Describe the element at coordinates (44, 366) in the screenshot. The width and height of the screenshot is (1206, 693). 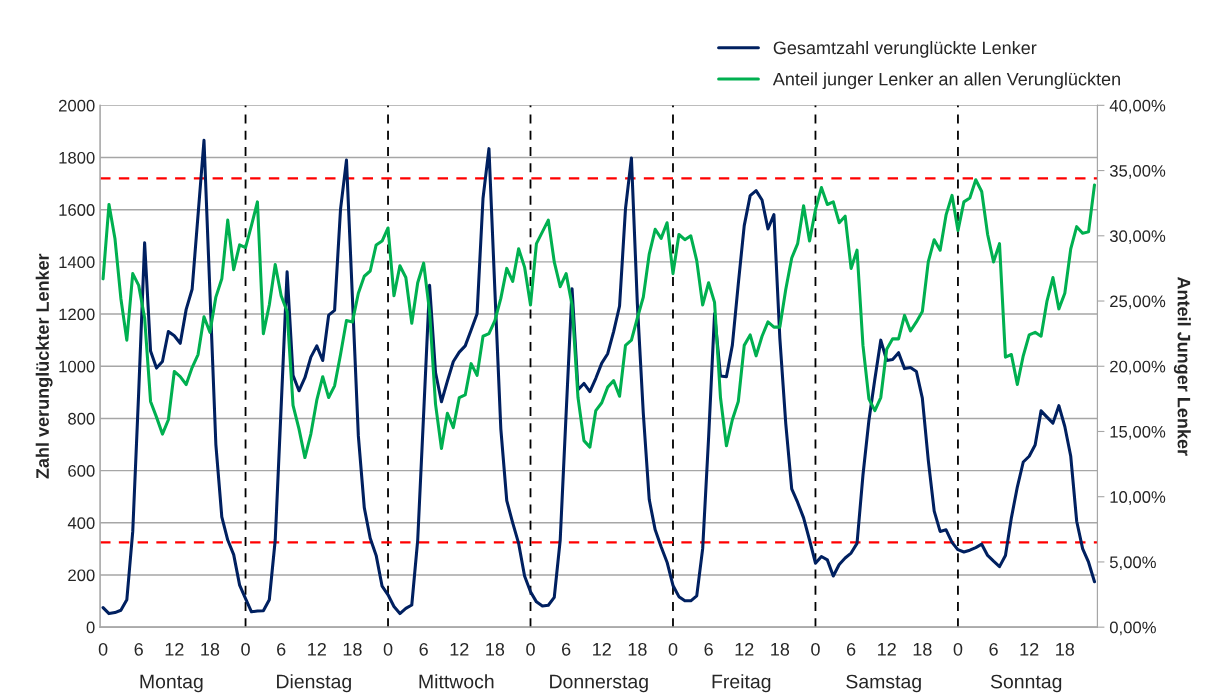
I see `y-axis-title: Zahl verunglückter Lenker` at that location.